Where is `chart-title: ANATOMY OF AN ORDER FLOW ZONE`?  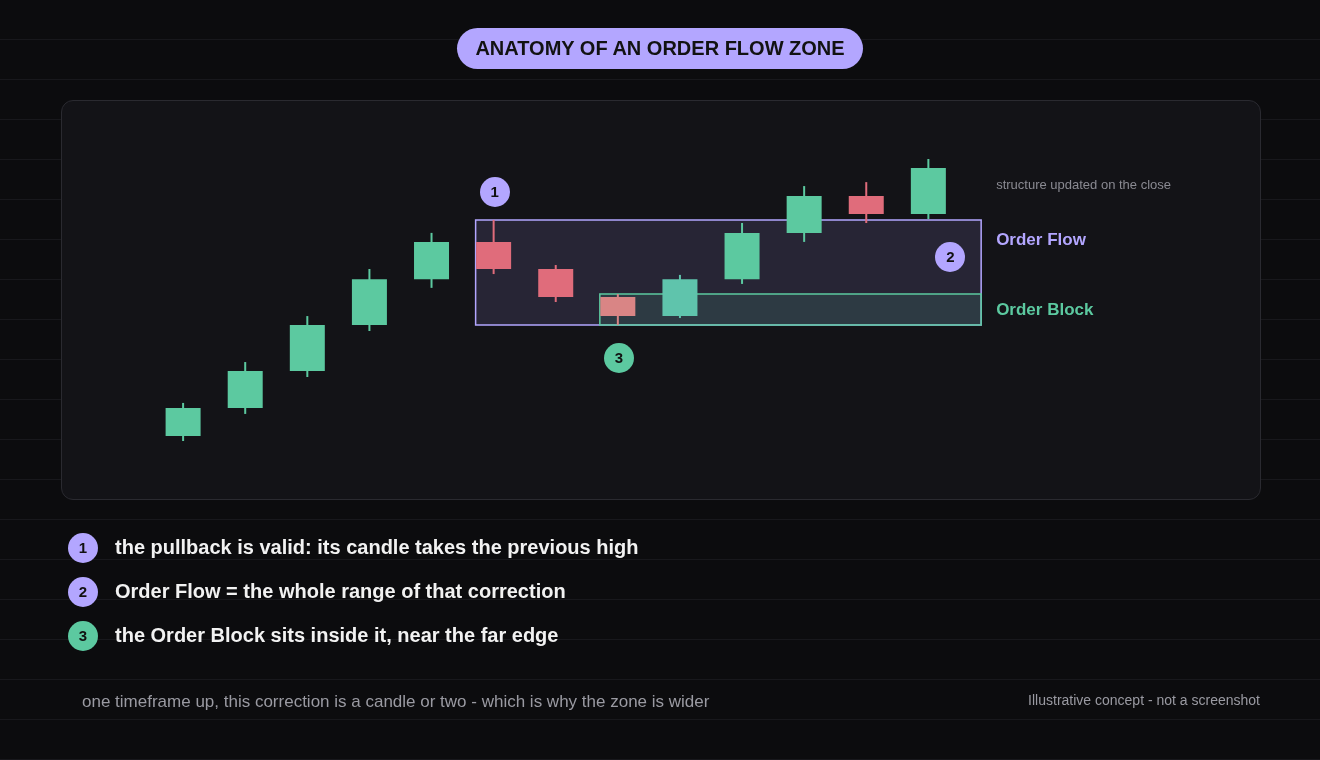
chart-title: ANATOMY OF AN ORDER FLOW ZONE is located at coordinates (660, 48).